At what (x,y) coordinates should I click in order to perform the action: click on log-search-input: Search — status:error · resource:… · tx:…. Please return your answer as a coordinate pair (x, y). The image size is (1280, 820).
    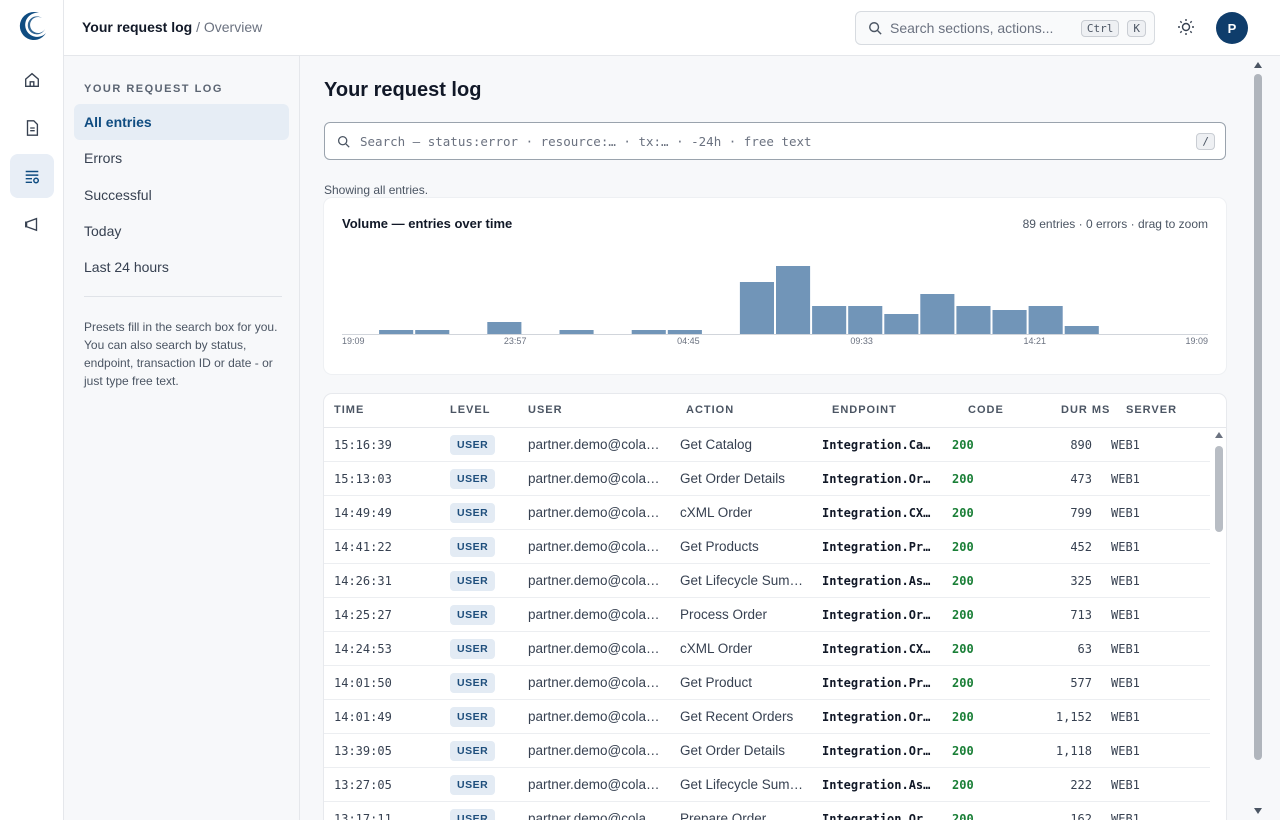
    Looking at the image, I should click on (775, 141).